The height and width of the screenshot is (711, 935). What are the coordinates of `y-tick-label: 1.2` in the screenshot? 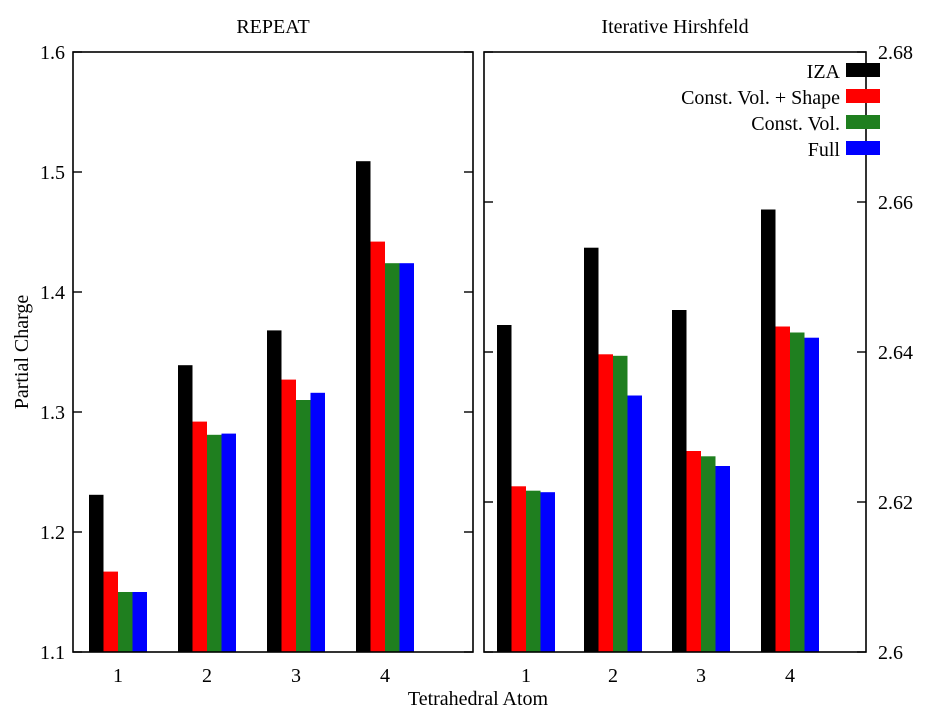 It's located at (52, 533).